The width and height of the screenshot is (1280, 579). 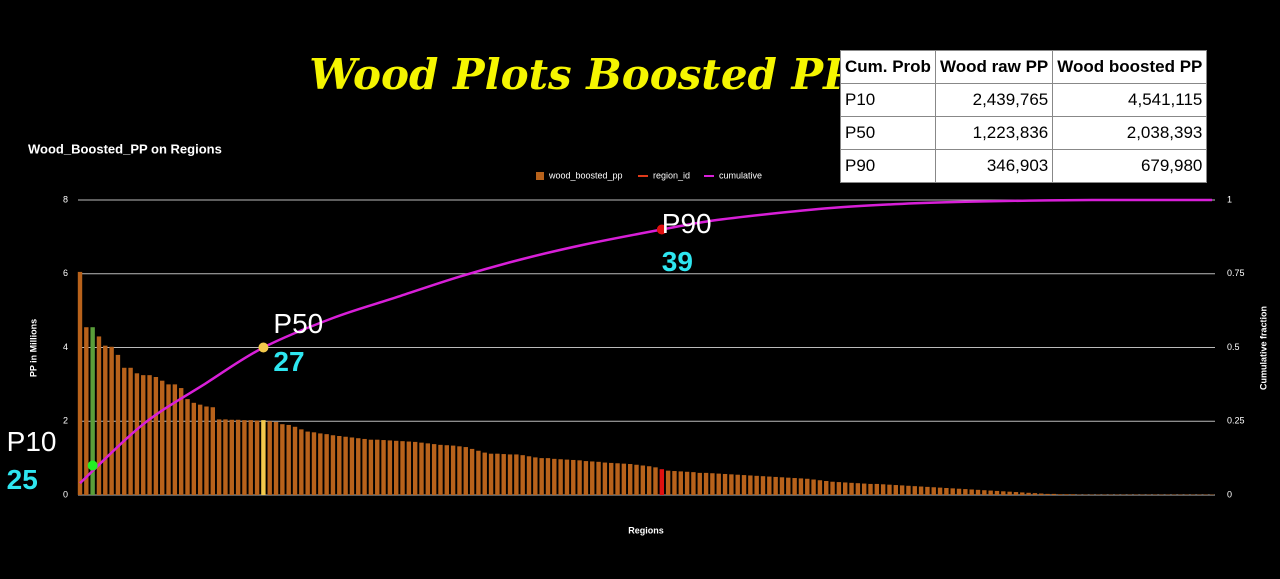 What do you see at coordinates (1130, 133) in the screenshot?
I see `cell: 2,038,393` at bounding box center [1130, 133].